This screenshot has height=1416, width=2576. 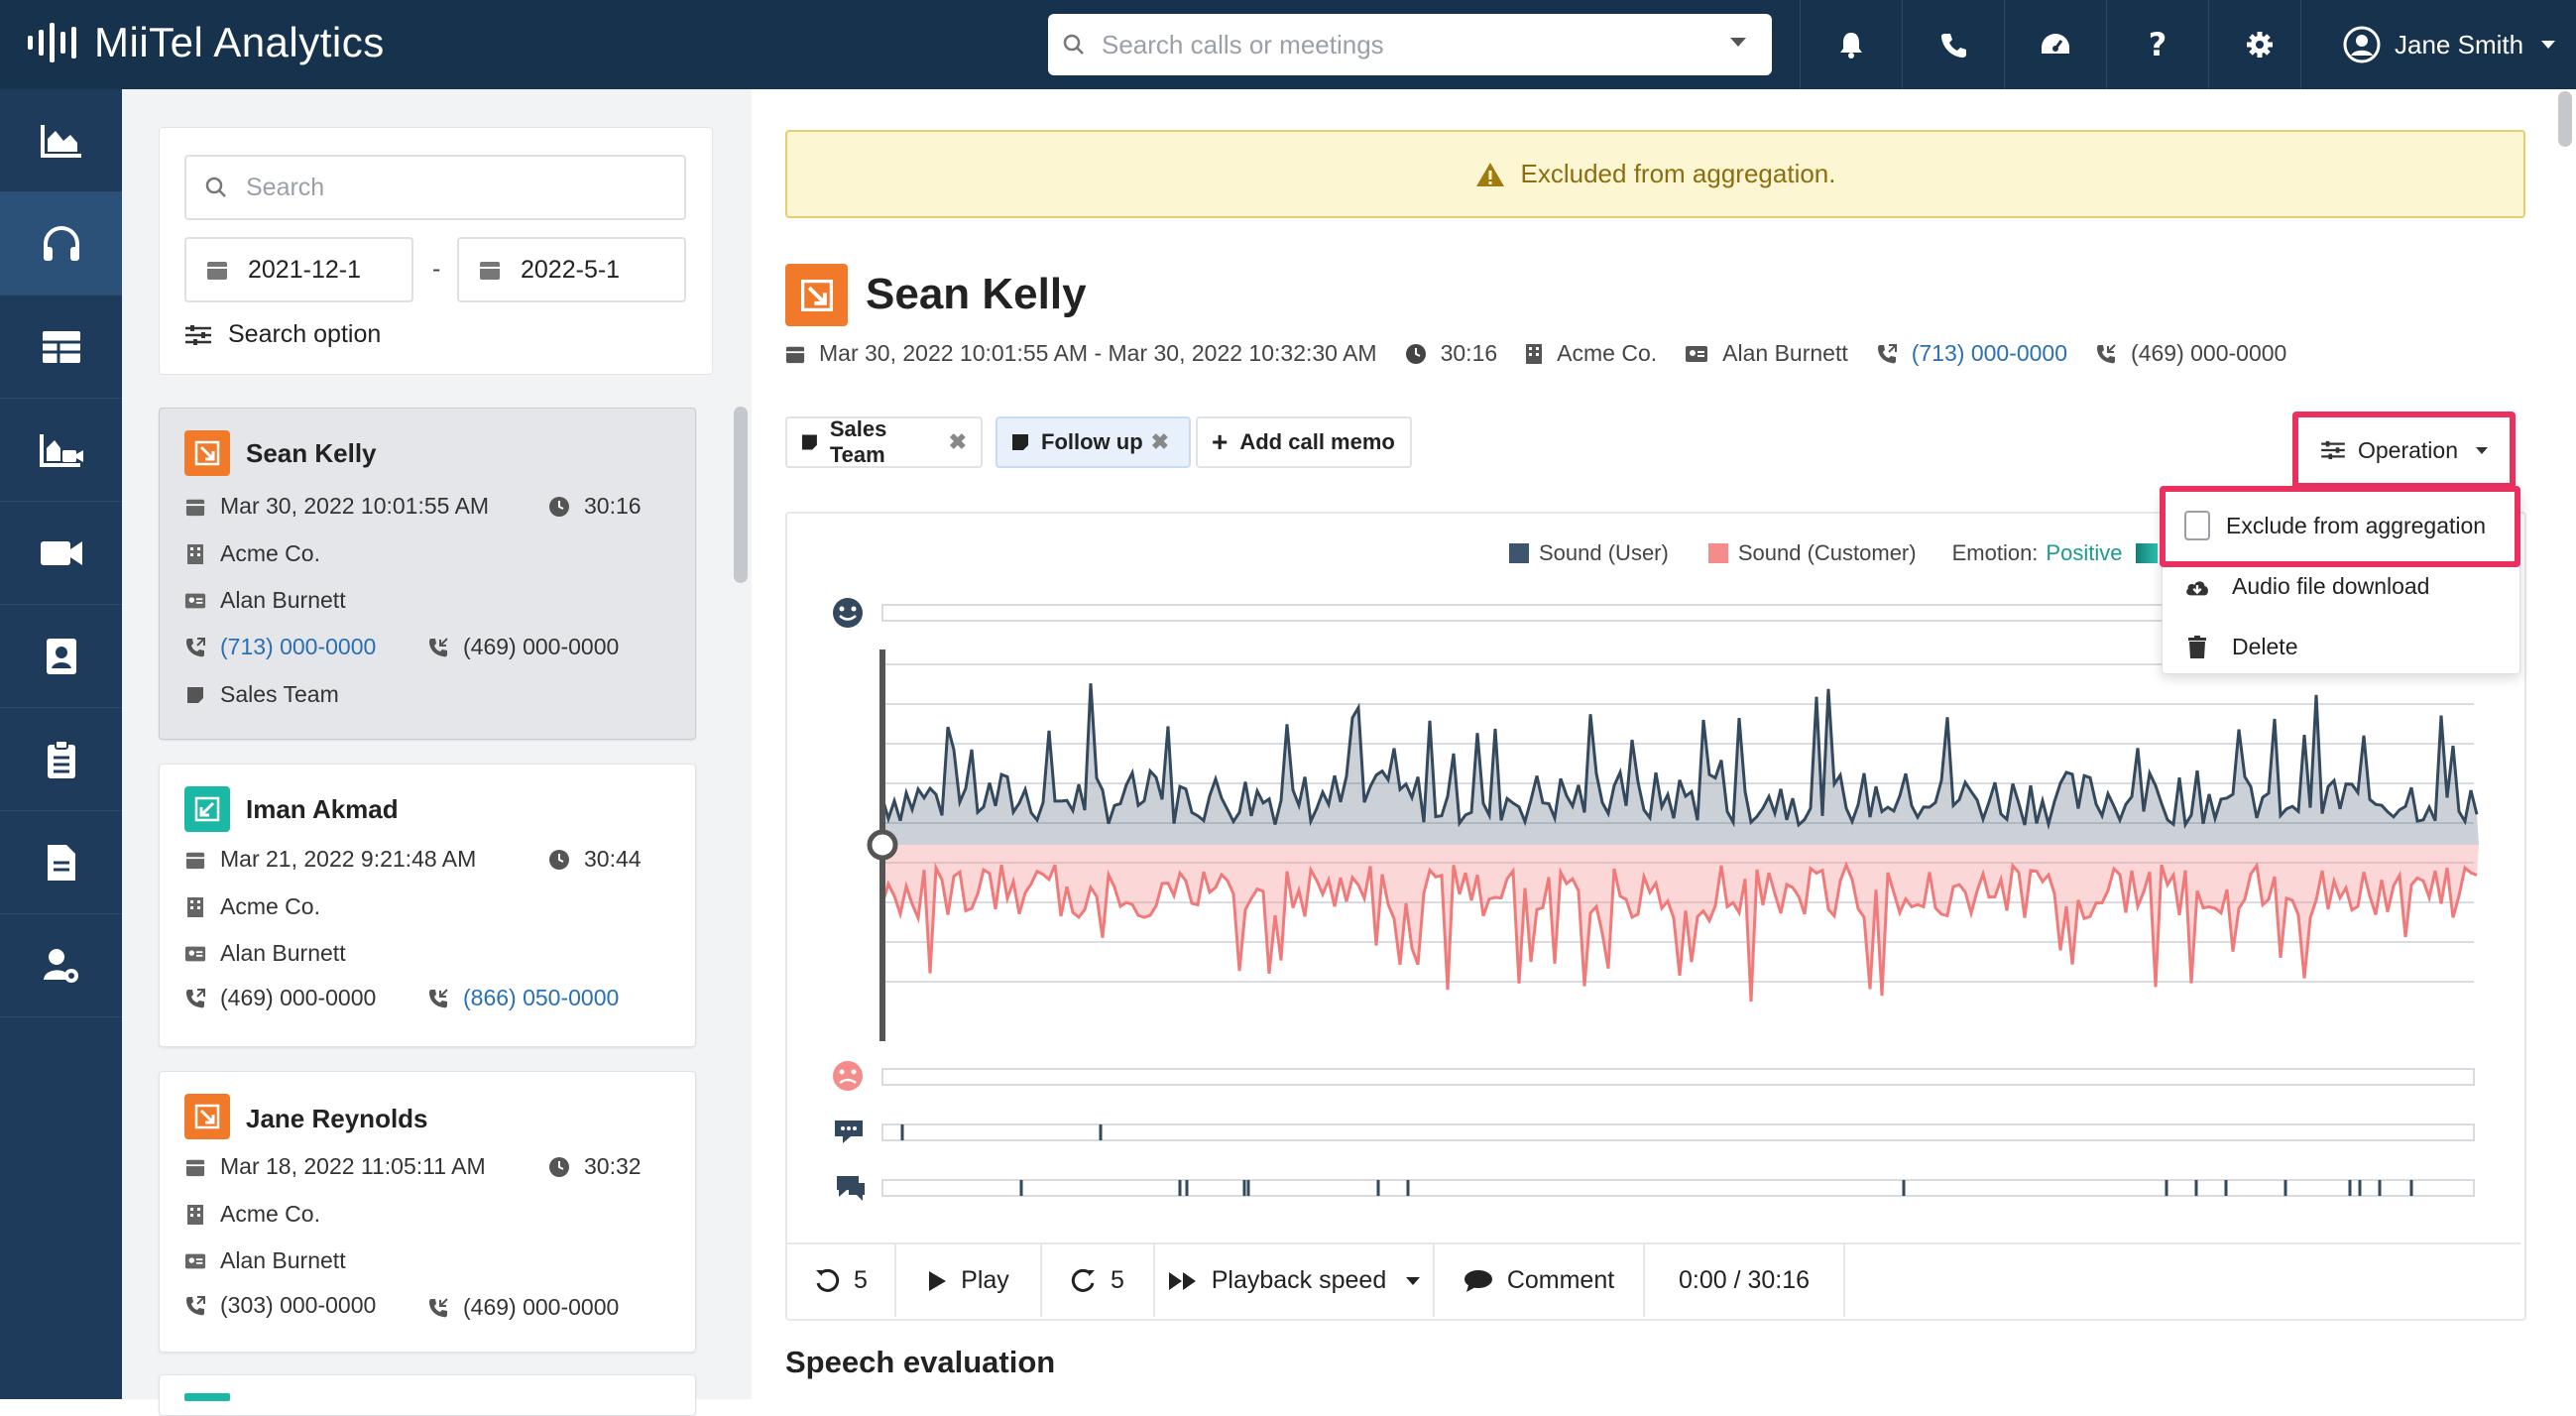 I want to click on call-datetime: Mar 21, 2022 9:21:48 AM, so click(x=330, y=859).